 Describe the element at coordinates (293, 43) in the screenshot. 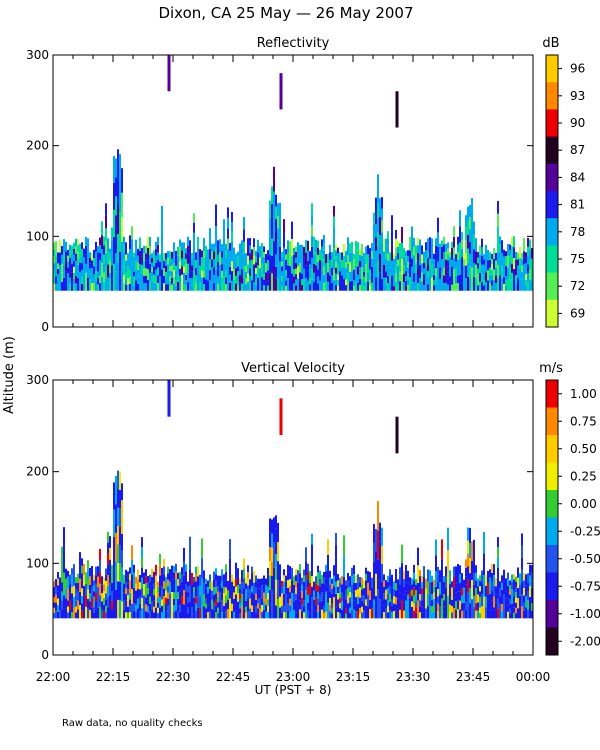

I see `reflectivity-title: Reflectivity` at that location.